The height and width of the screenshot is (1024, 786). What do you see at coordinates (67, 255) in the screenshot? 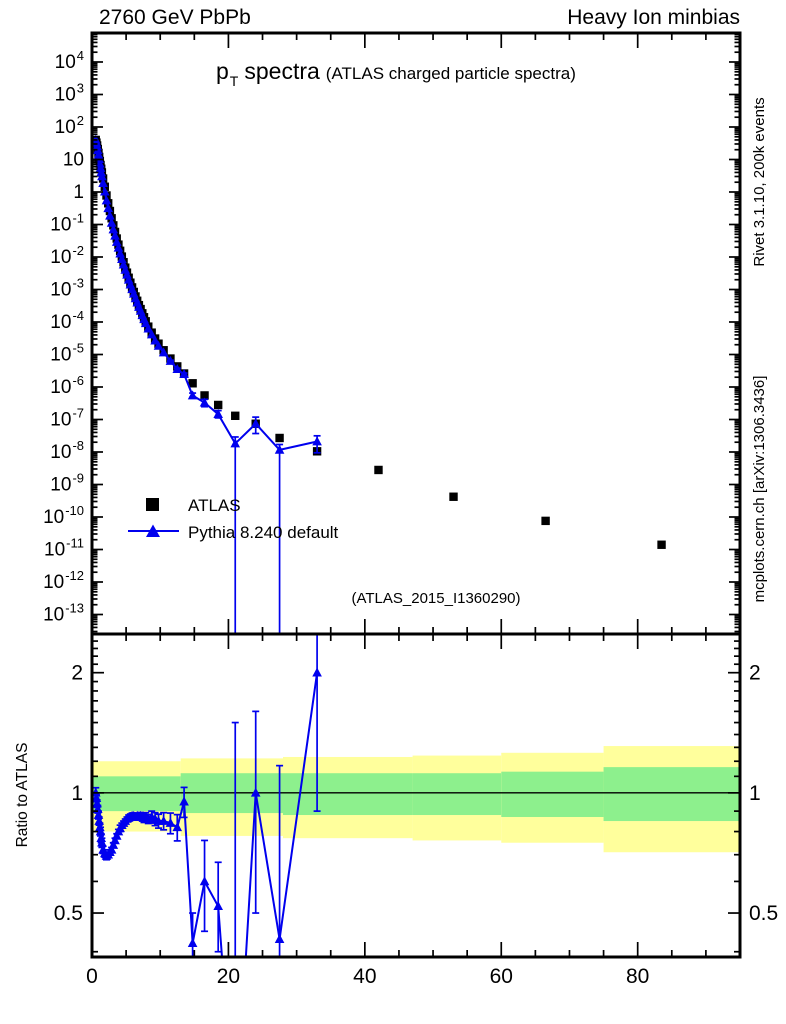
I see `y-tick-label: 10⁻²` at bounding box center [67, 255].